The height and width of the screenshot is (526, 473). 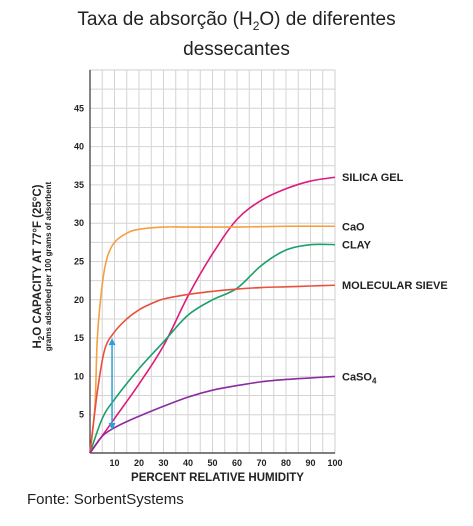 What do you see at coordinates (79, 147) in the screenshot?
I see `y-tick-label: 40` at bounding box center [79, 147].